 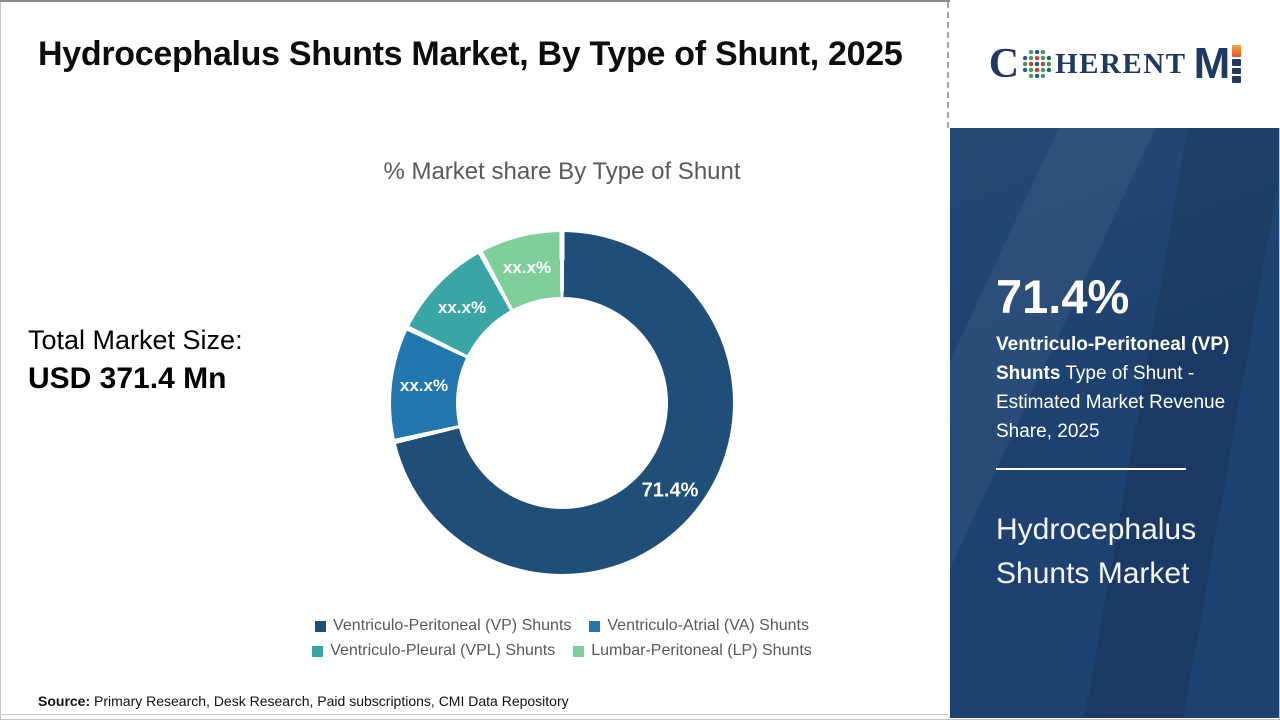 I want to click on legend-swatch-va, so click(x=595, y=626).